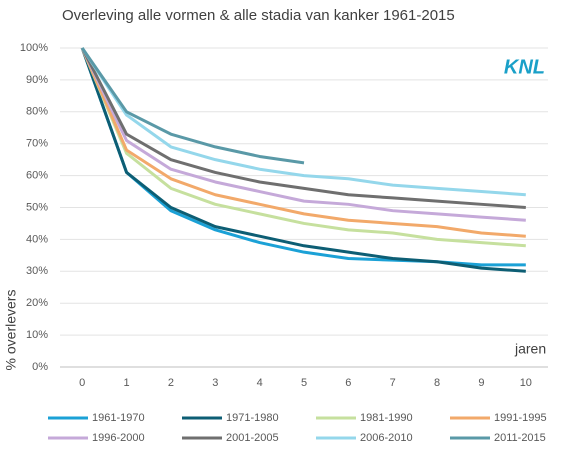  What do you see at coordinates (192, 106) in the screenshot?
I see `series-line` at bounding box center [192, 106].